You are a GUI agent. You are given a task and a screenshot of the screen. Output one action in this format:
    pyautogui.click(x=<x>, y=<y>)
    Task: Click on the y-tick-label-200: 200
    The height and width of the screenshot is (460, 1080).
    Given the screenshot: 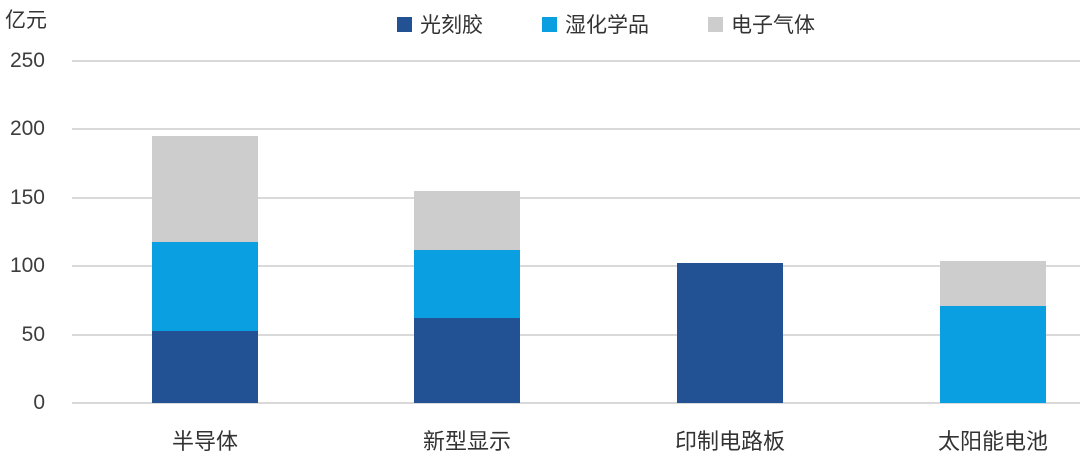 What is the action you would take?
    pyautogui.click(x=27, y=129)
    